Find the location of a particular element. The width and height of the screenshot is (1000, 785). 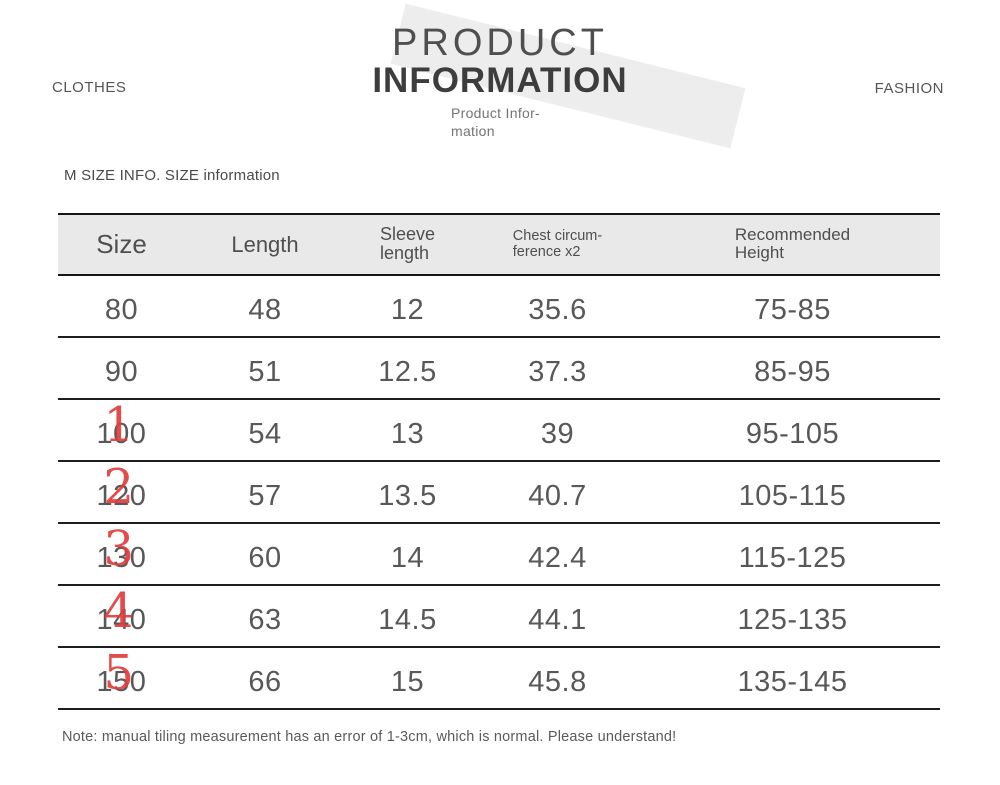

cell-recommended-height: 115-125 is located at coordinates (792, 557).